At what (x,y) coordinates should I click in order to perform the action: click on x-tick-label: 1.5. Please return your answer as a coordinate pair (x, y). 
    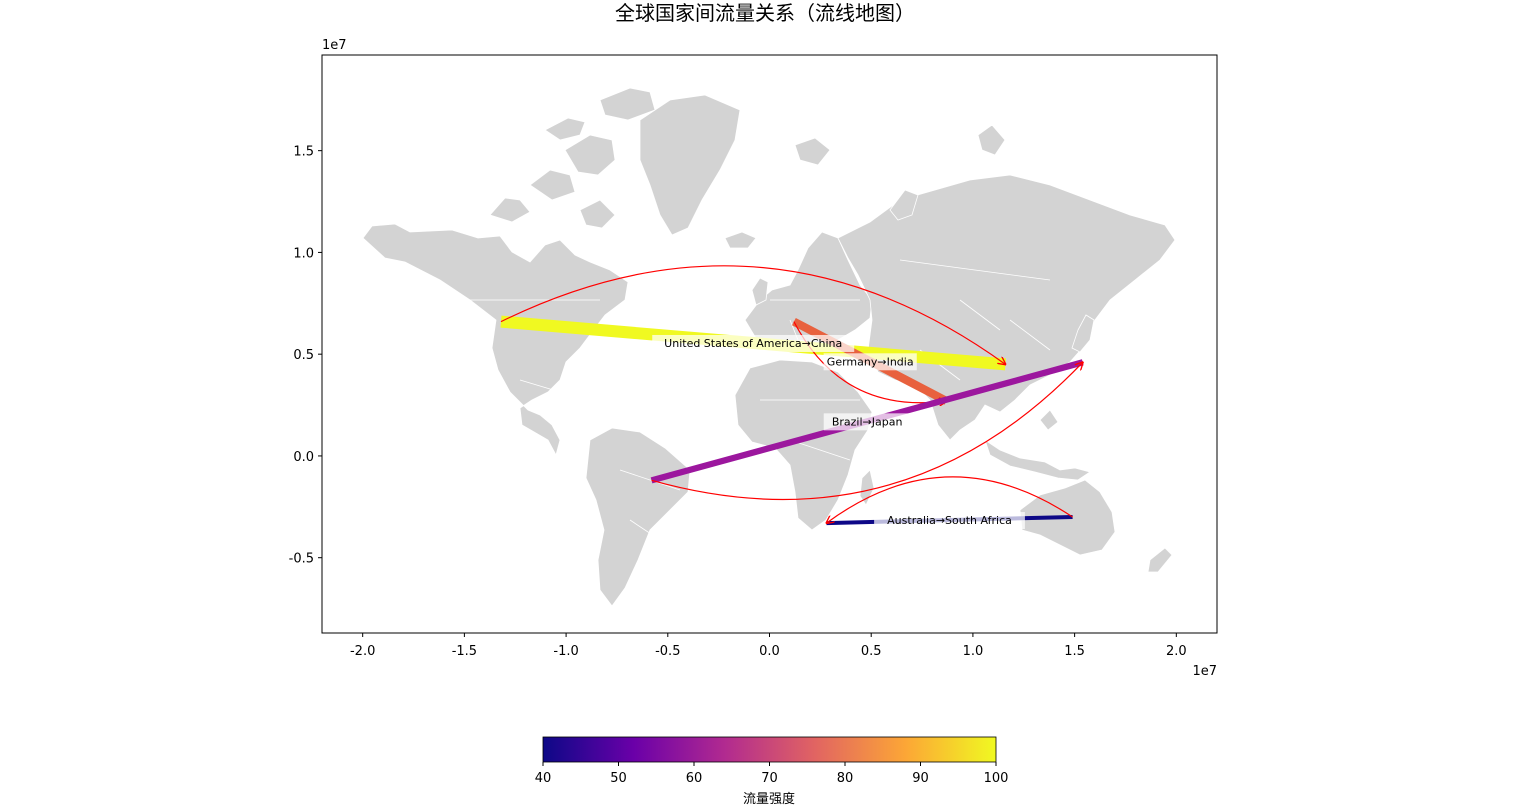
    Looking at the image, I should click on (1074, 651).